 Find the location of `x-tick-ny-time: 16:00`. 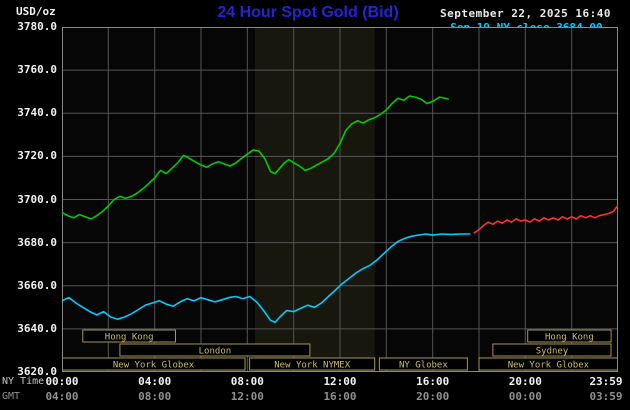

x-tick-ny-time: 16:00 is located at coordinates (433, 381).